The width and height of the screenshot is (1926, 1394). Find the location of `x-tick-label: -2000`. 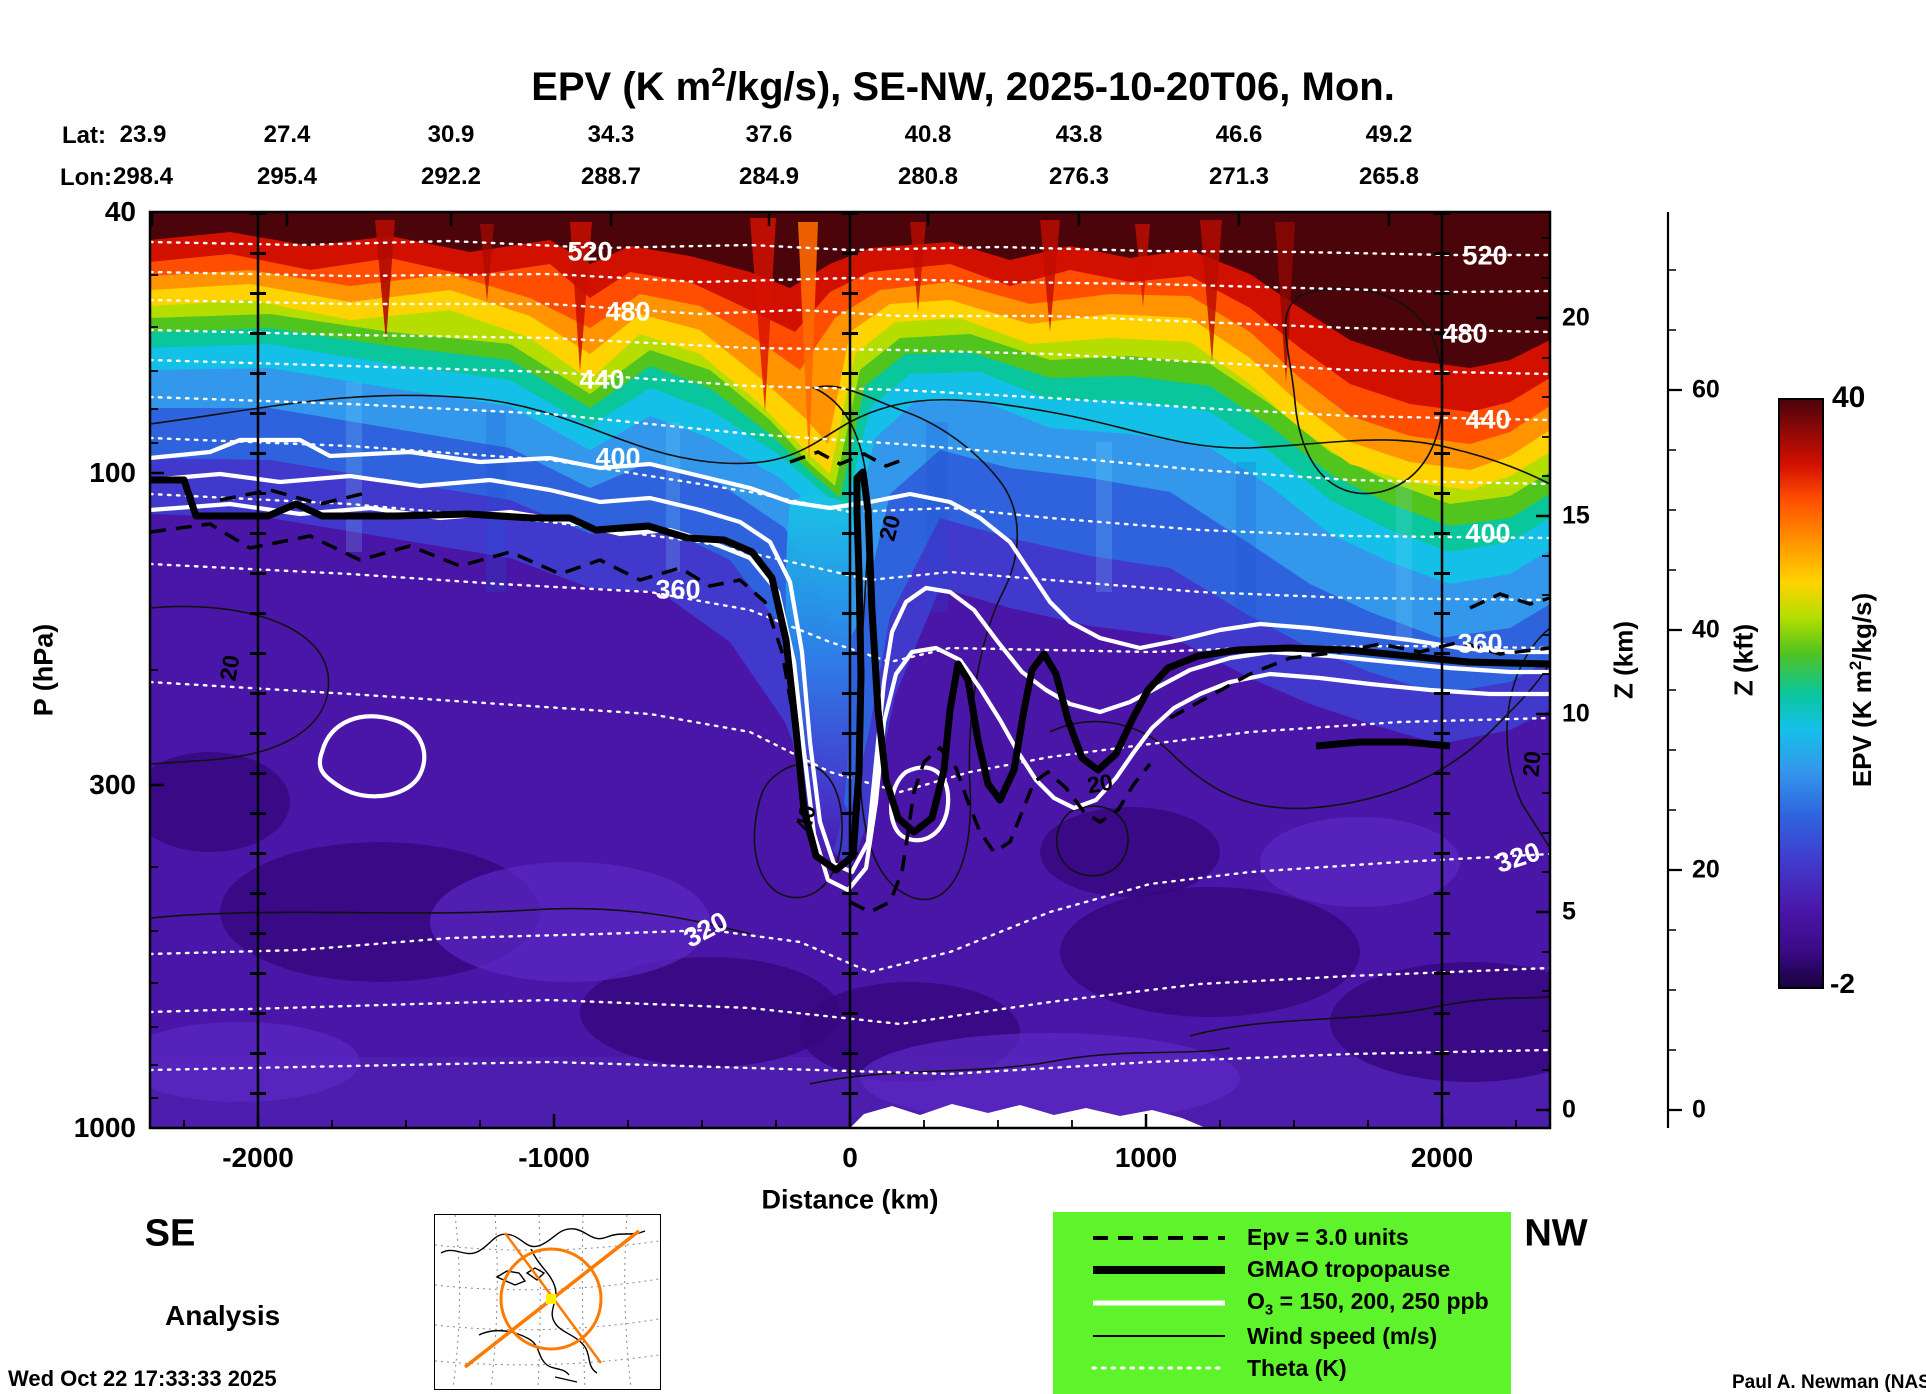

x-tick-label: -2000 is located at coordinates (258, 1157).